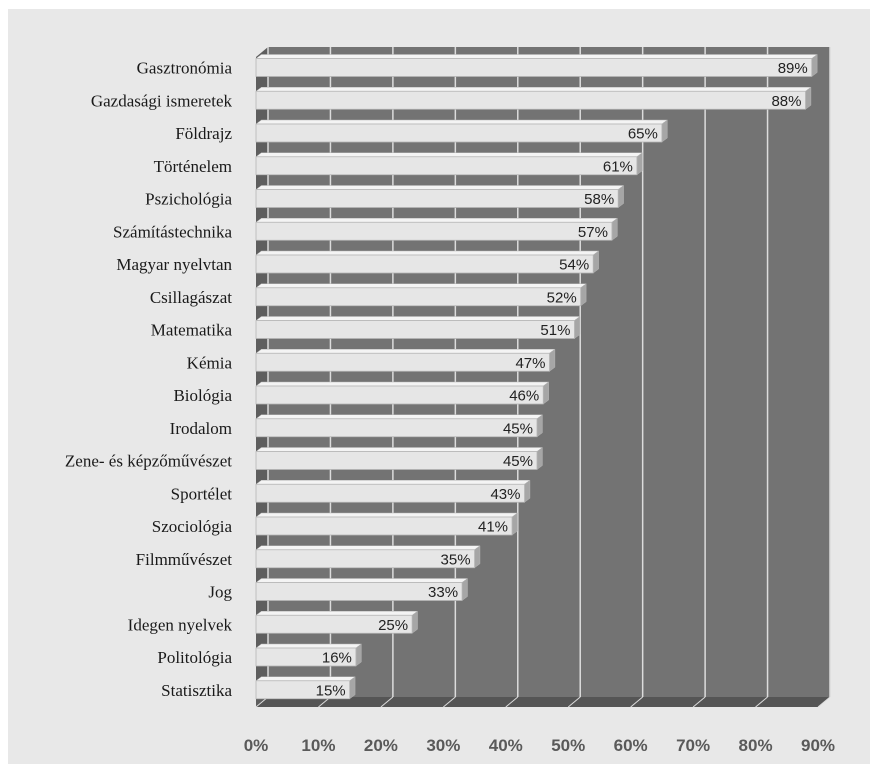 This screenshot has height=771, width=878. What do you see at coordinates (574, 265) in the screenshot?
I see `data-label: 54%` at bounding box center [574, 265].